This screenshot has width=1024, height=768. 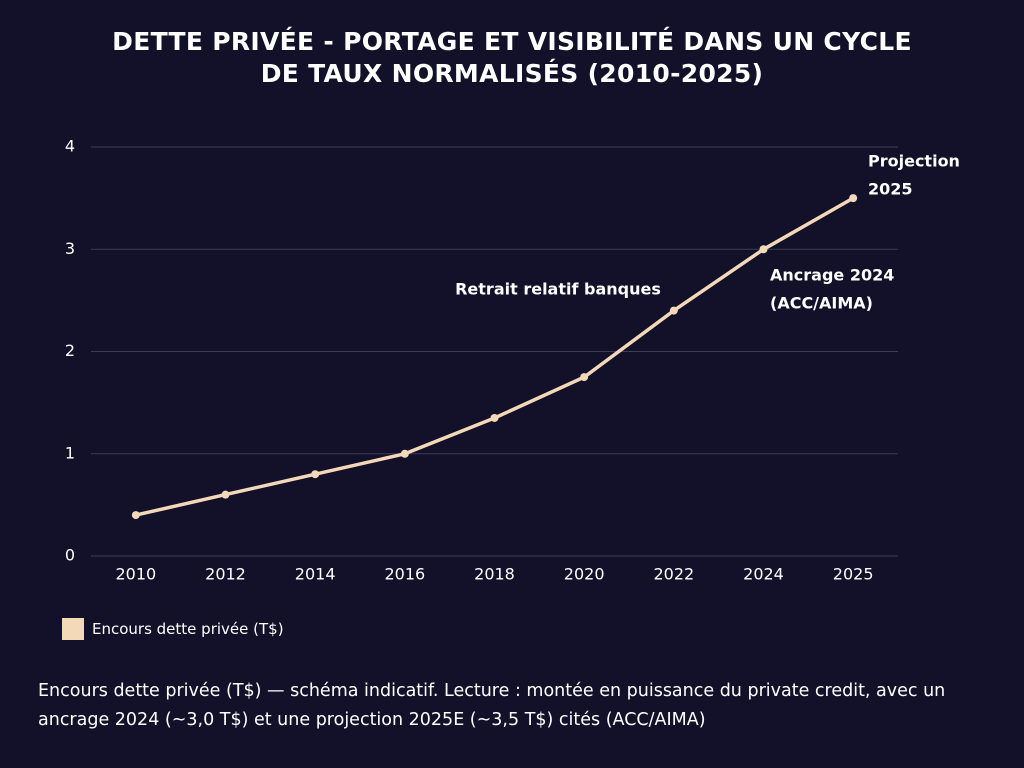 What do you see at coordinates (584, 574) in the screenshot?
I see `x-tick-label: 2020` at bounding box center [584, 574].